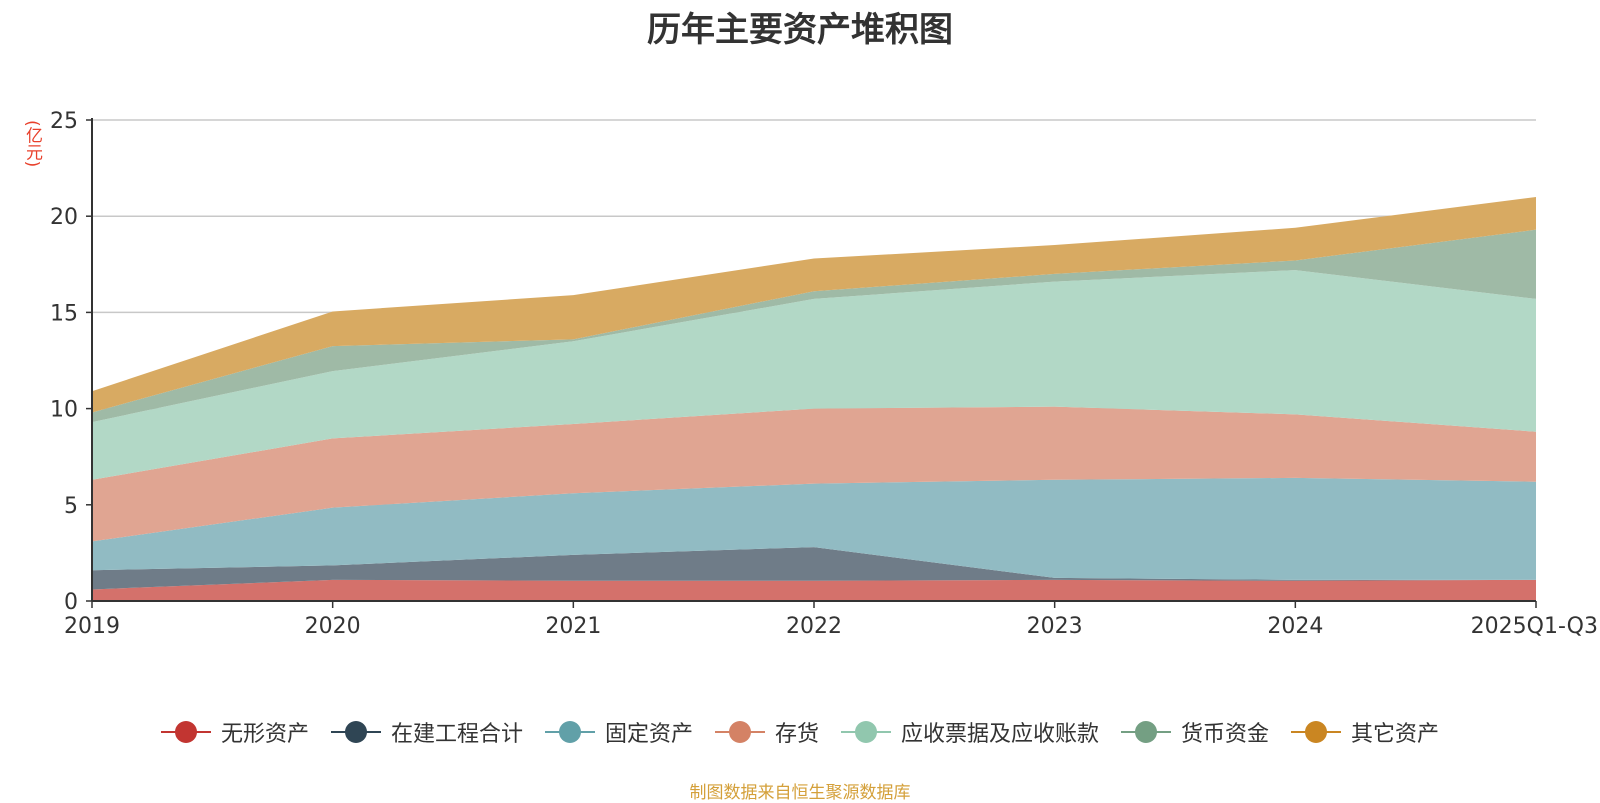  I want to click on legend: 无形资产 在建工程合计 固定资产 存货 应收票据及应收账款 货币资金 其它资产, so click(800, 732).